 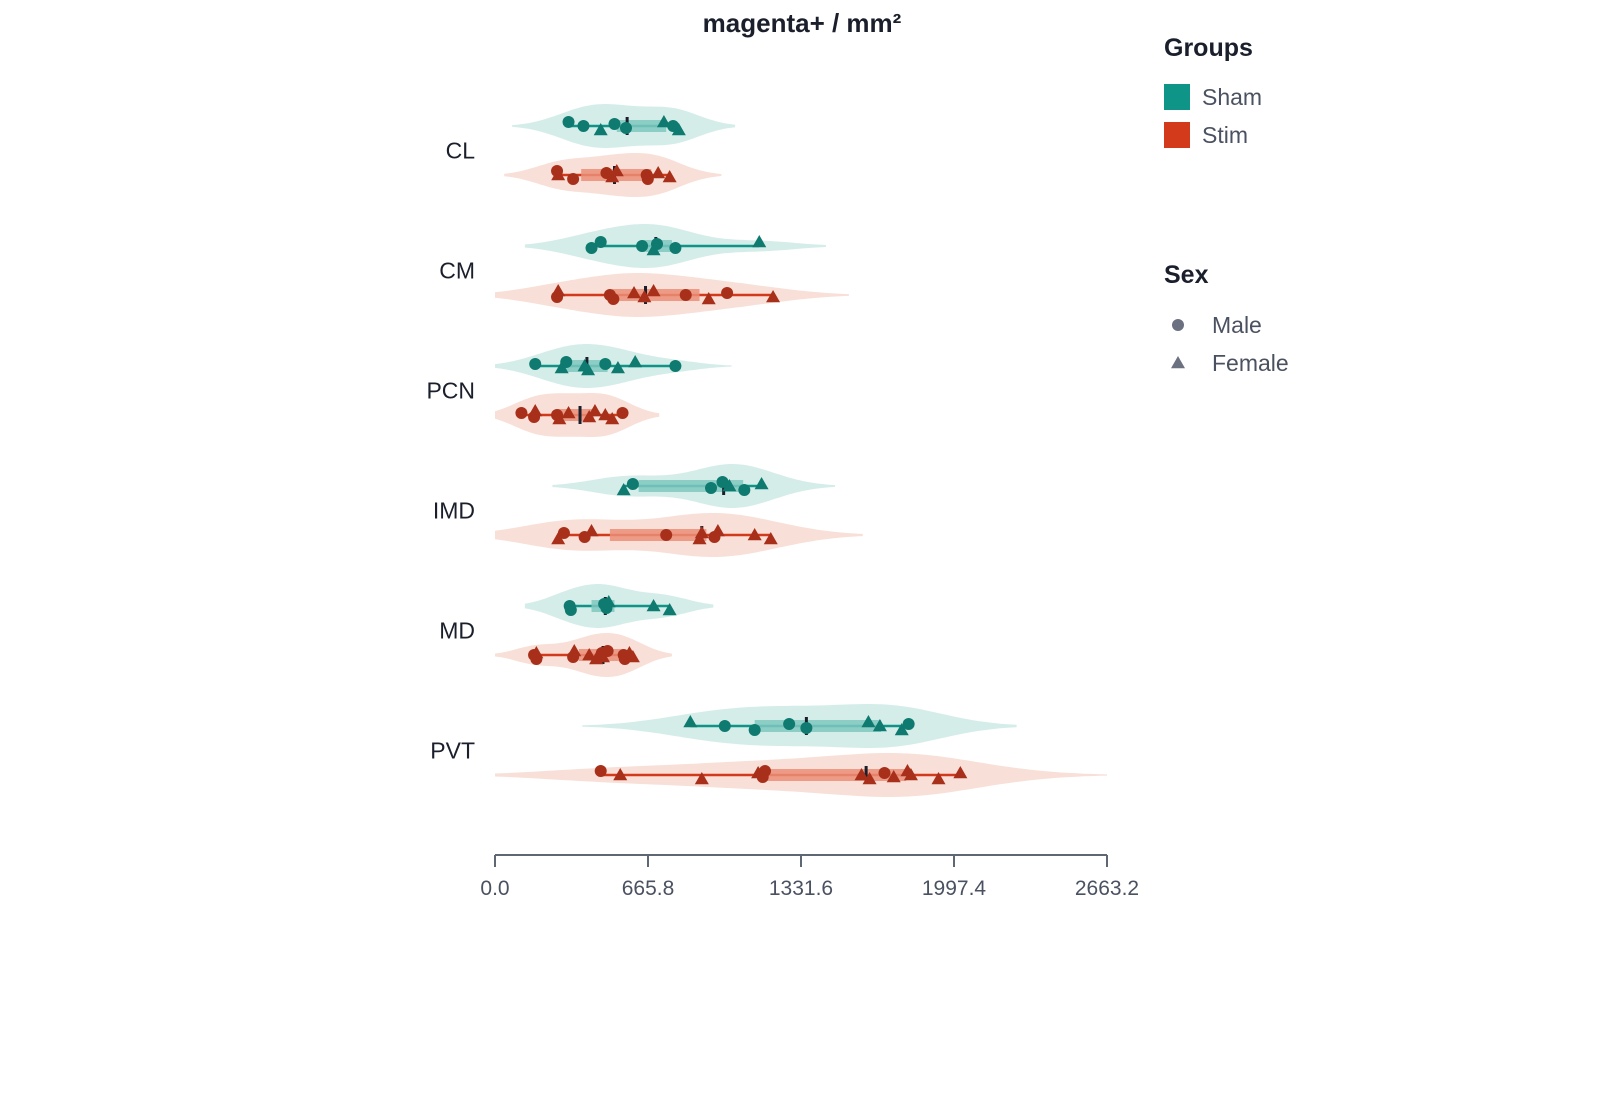 I want to click on legend-groups: Groups Sham Stim, so click(x=1213, y=91).